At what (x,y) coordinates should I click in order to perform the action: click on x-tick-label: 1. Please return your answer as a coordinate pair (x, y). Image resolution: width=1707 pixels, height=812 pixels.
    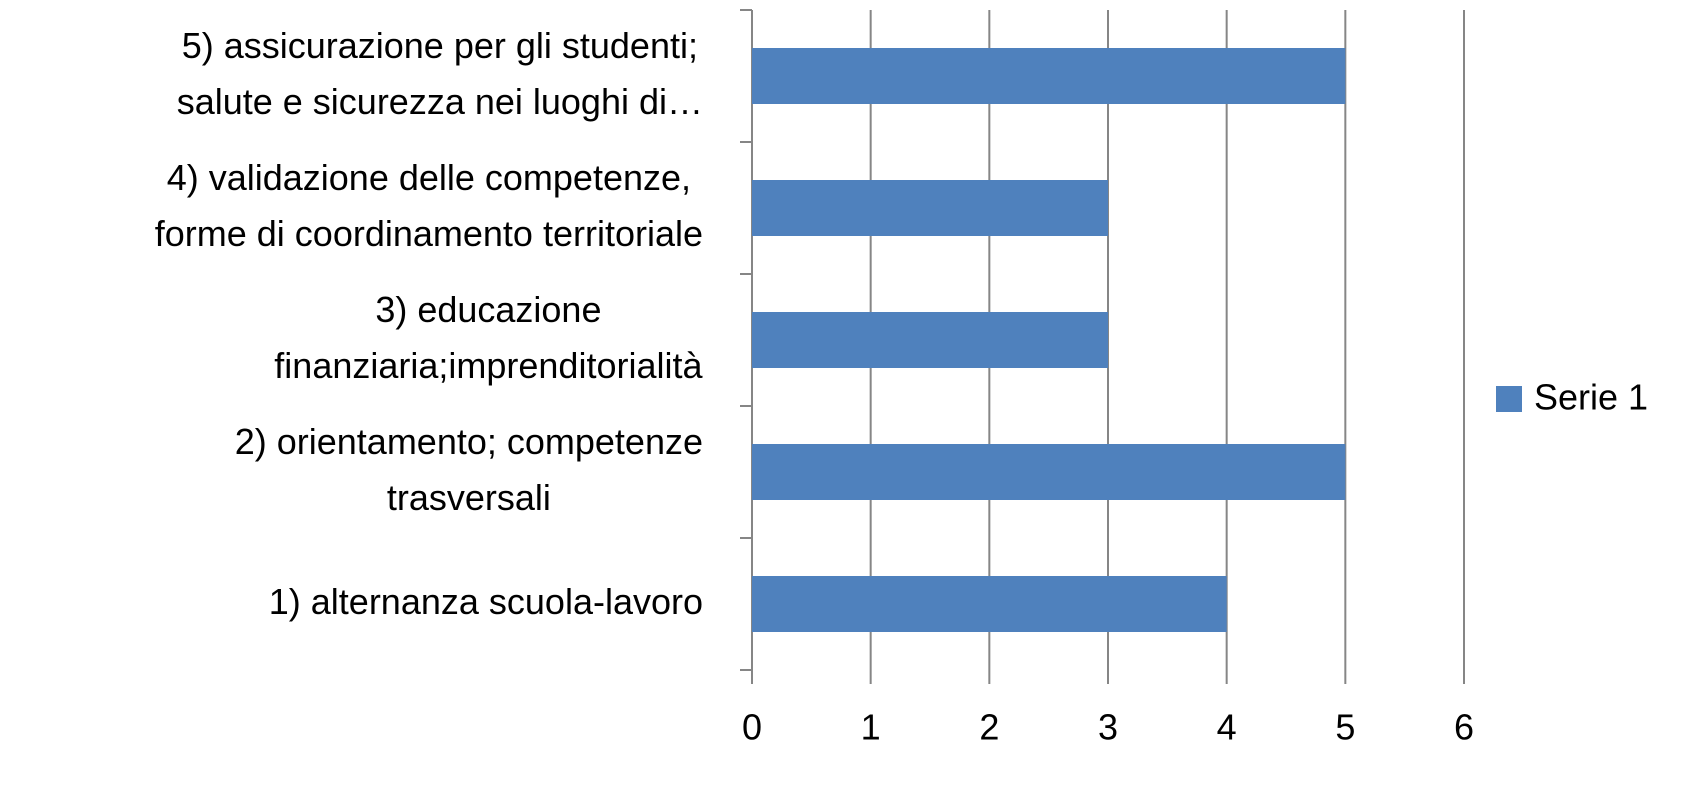
    Looking at the image, I should click on (871, 727).